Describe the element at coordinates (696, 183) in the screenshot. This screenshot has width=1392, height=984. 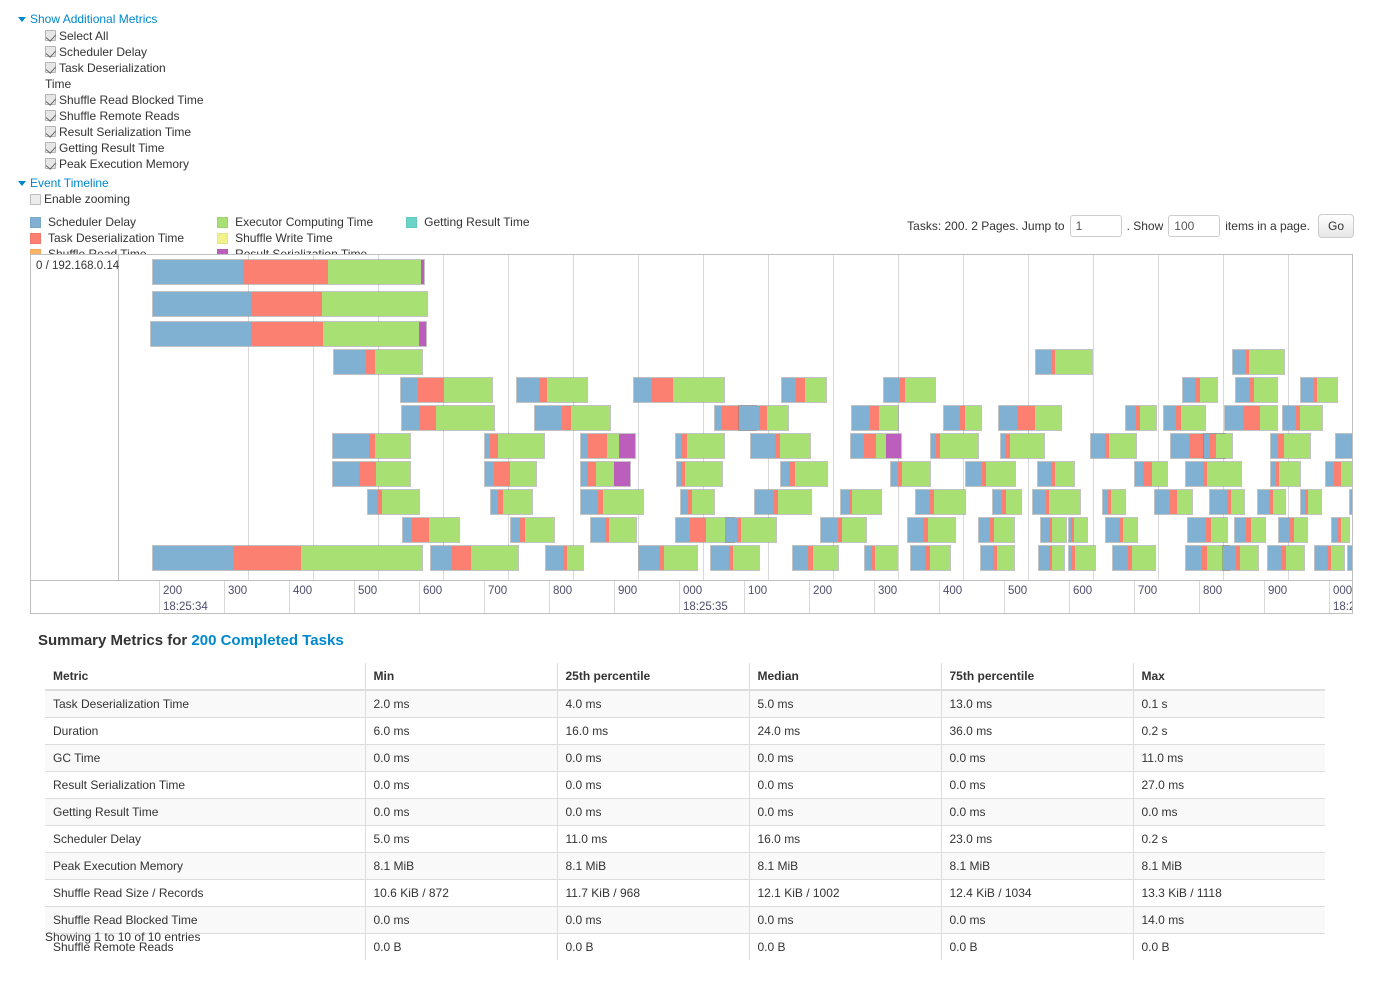
I see `event-timeline-header: Event Timeline` at that location.